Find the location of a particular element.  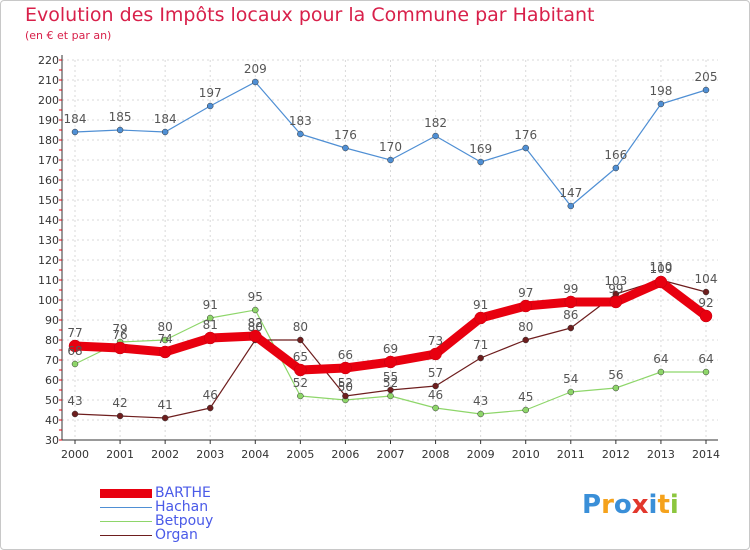

y-tick-label: 30 is located at coordinates (52, 440).